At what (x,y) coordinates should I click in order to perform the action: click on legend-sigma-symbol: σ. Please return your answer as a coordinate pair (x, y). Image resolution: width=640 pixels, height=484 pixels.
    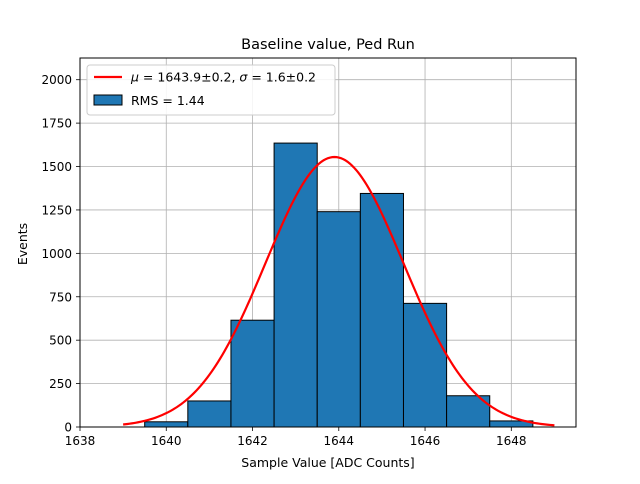
    Looking at the image, I should click on (243, 77).